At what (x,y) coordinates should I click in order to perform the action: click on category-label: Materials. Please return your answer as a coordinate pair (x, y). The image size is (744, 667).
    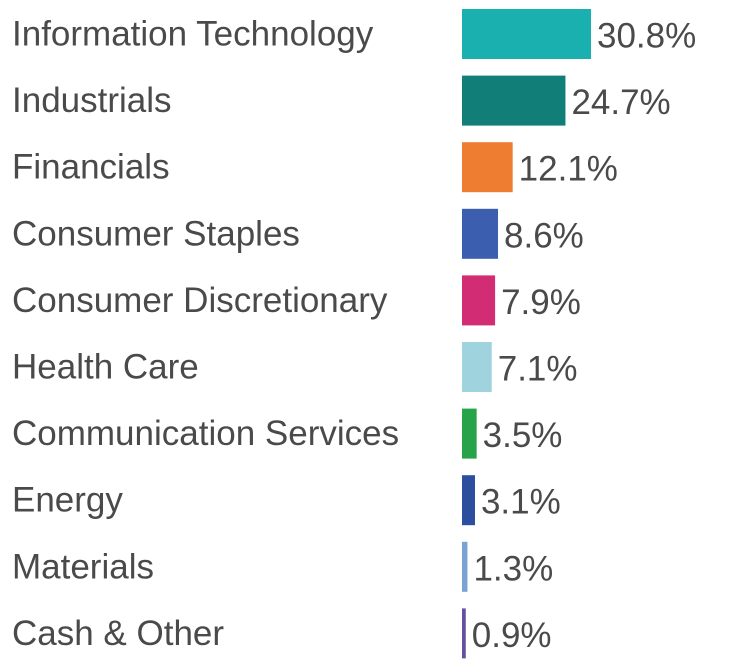
    Looking at the image, I should click on (83, 566).